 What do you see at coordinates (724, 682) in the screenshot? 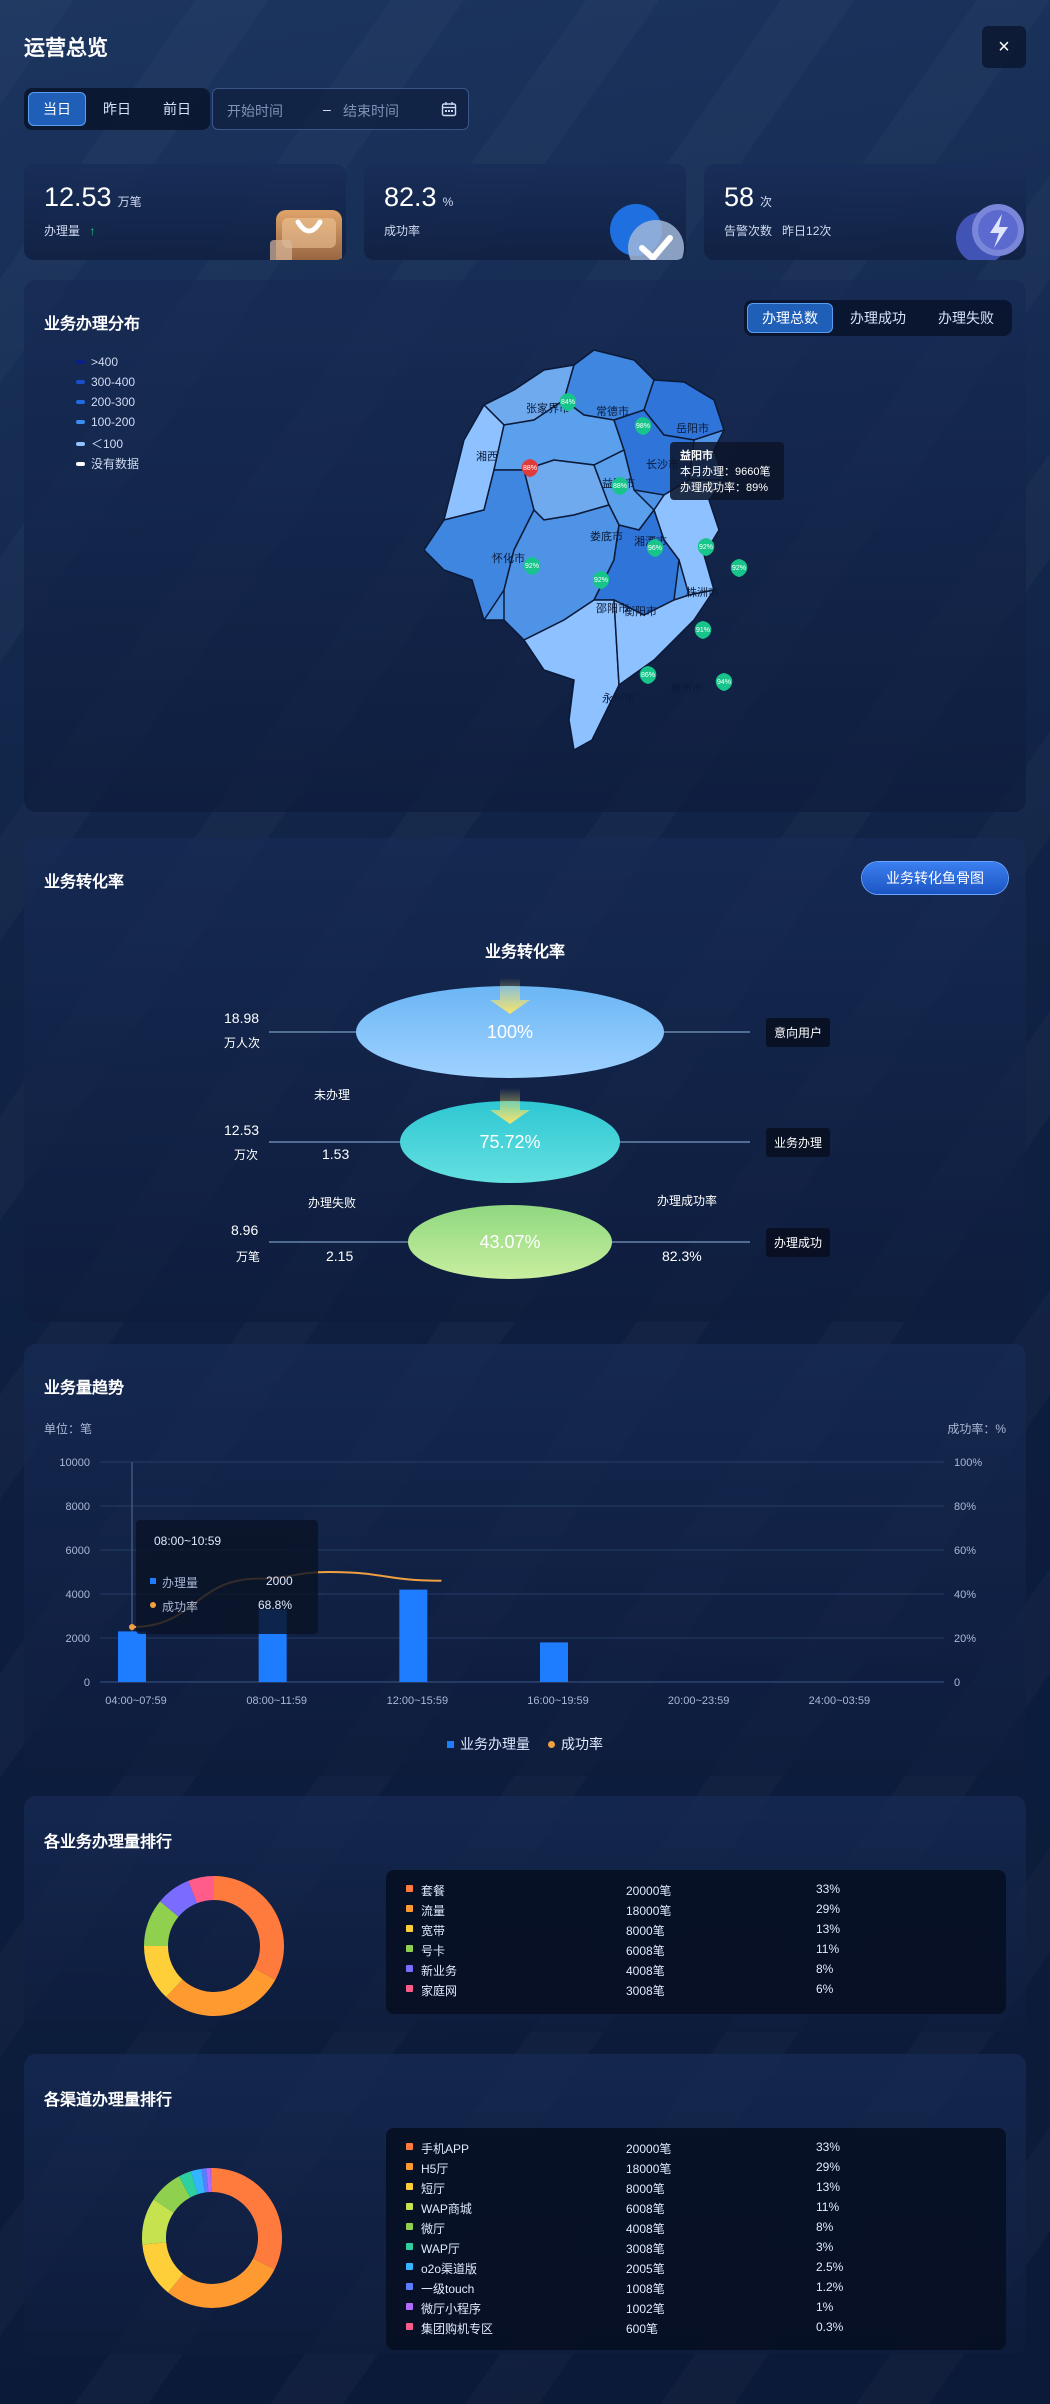
I see `pin-label: 94%` at bounding box center [724, 682].